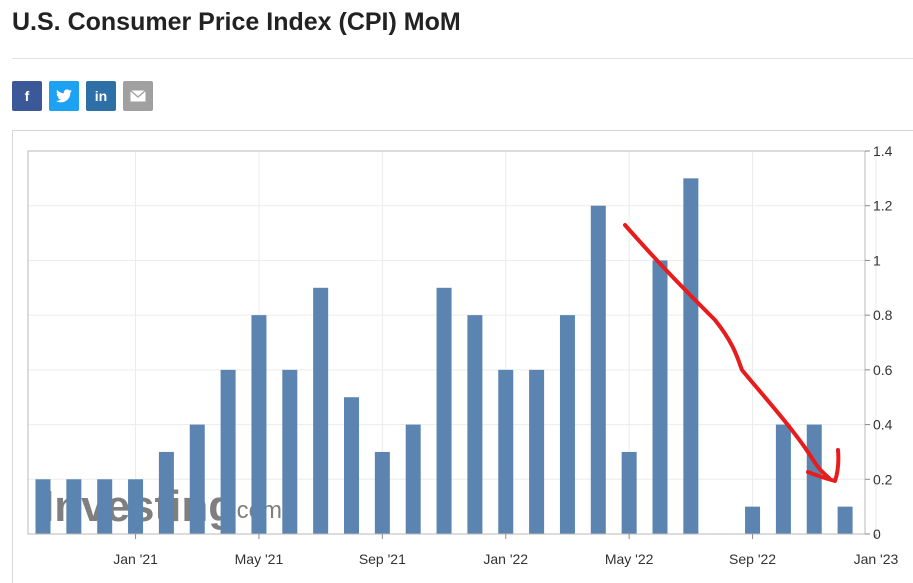  Describe the element at coordinates (732, 353) in the screenshot. I see `hand-drawn-downtrend-arrow` at that location.